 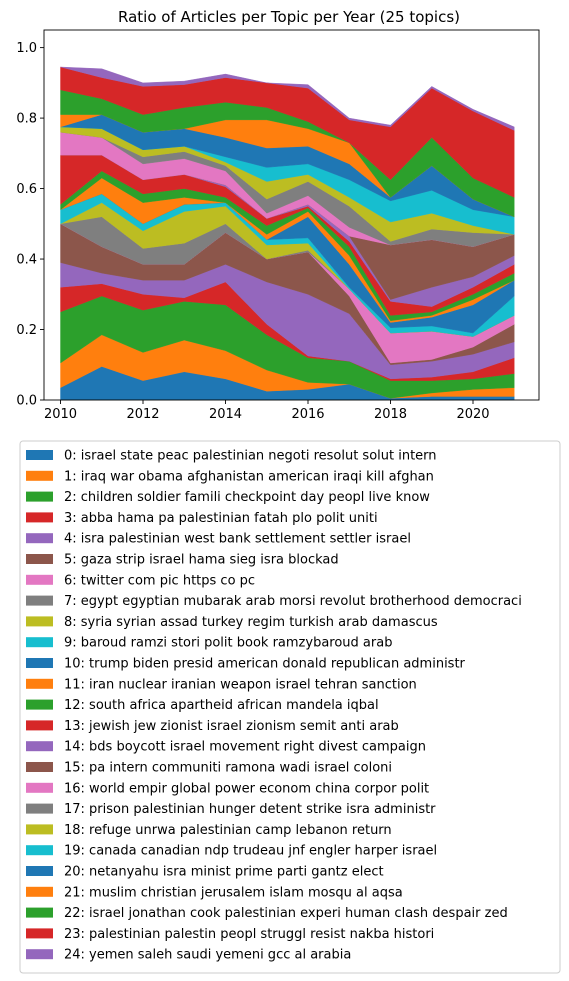 I want to click on y-tick-label: 1.0, so click(x=26, y=48).